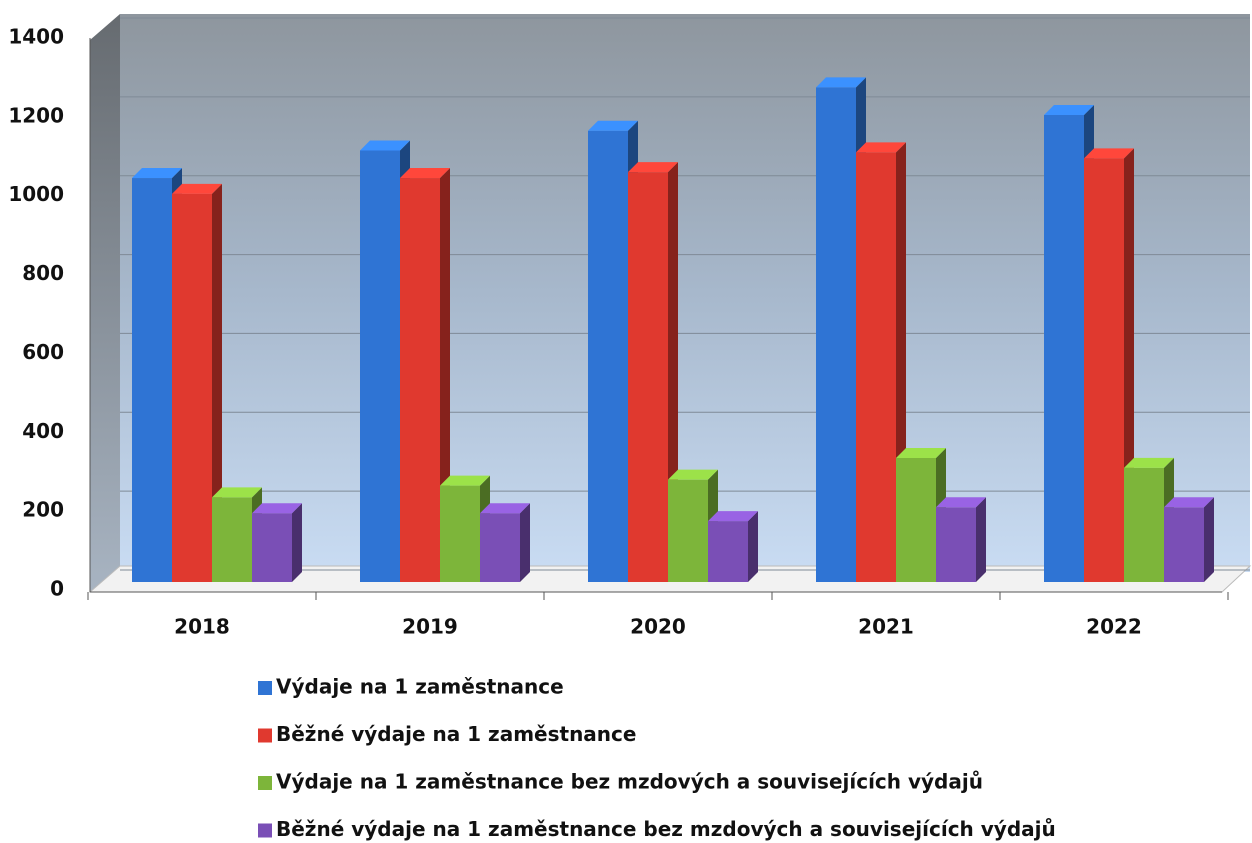 This screenshot has width=1252, height=843. I want to click on x-tick-label: 2019, so click(430, 627).